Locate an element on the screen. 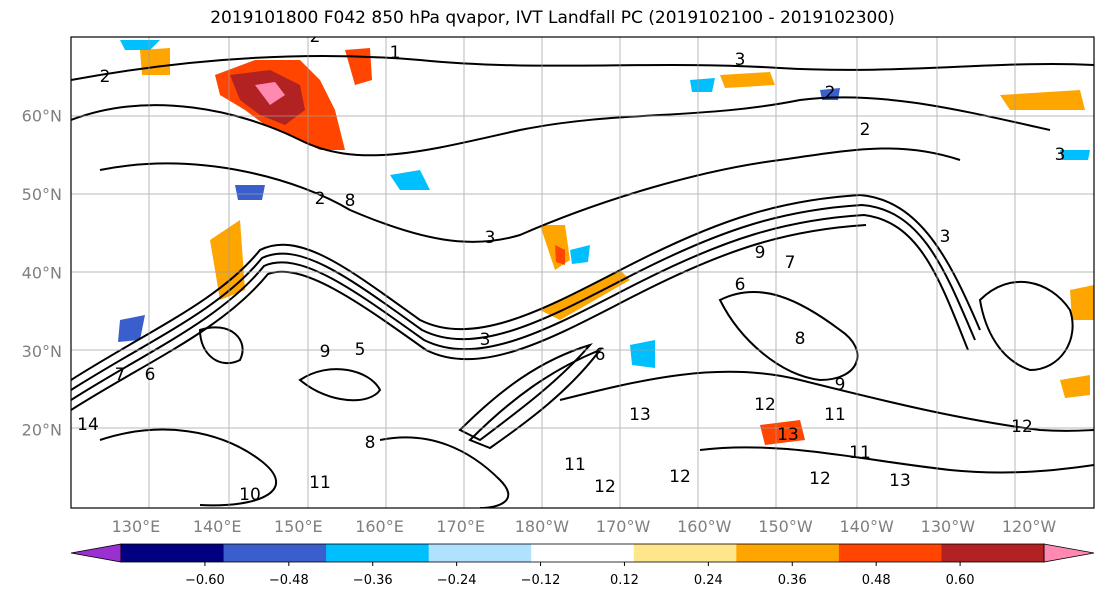 The height and width of the screenshot is (601, 1105). lon-label: 180°W is located at coordinates (542, 526).